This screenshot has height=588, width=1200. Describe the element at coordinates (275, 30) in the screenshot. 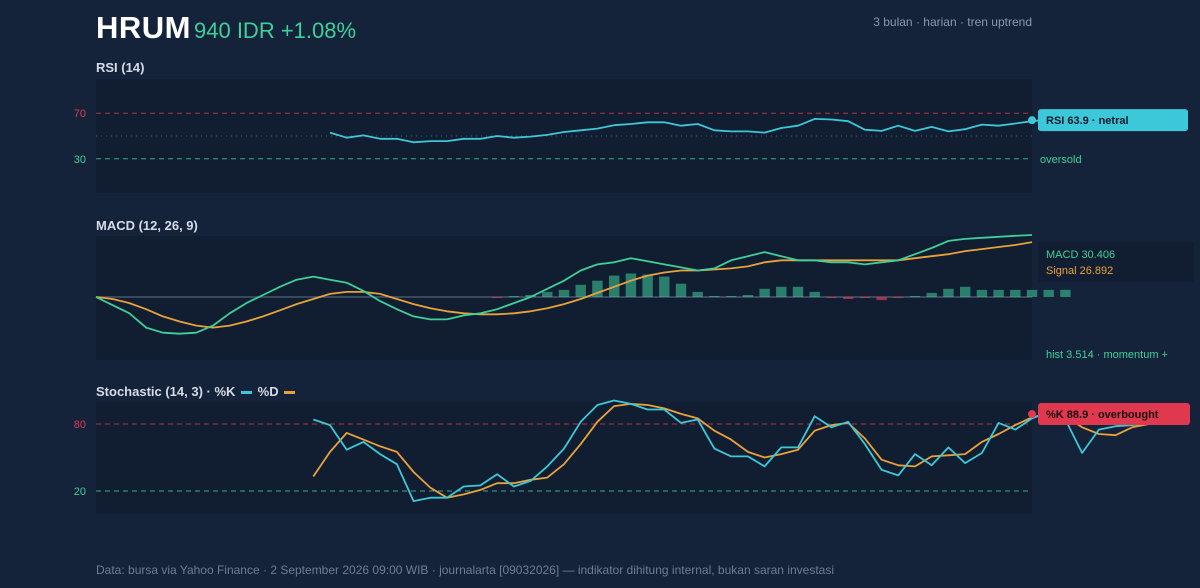

I see `price-change: 940 IDR +1.08%` at that location.